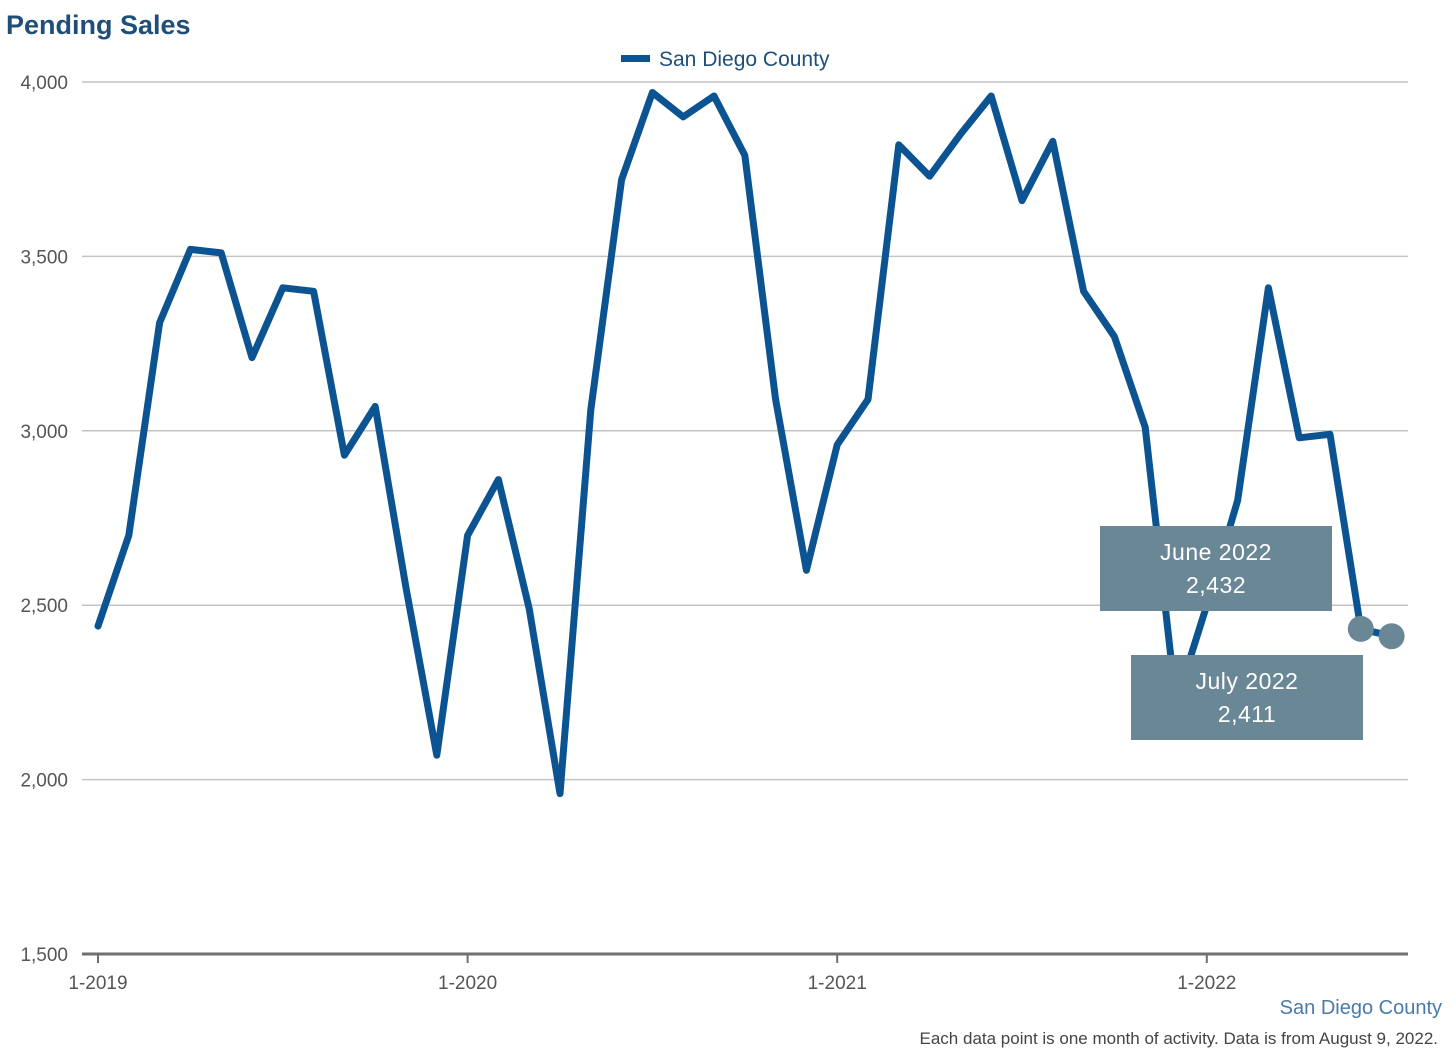 This screenshot has width=1454, height=1058. What do you see at coordinates (1247, 714) in the screenshot?
I see `callout-value: 2,411` at bounding box center [1247, 714].